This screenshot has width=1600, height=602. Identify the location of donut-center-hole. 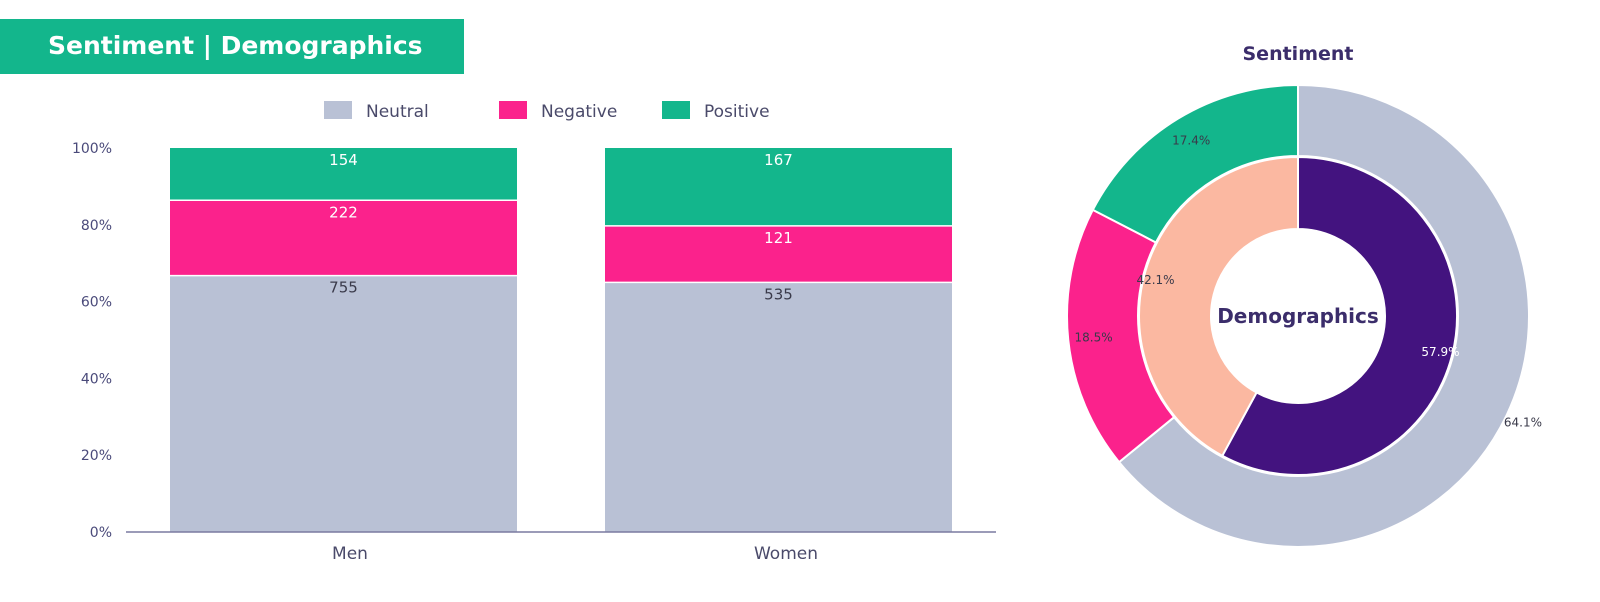
(1298, 316).